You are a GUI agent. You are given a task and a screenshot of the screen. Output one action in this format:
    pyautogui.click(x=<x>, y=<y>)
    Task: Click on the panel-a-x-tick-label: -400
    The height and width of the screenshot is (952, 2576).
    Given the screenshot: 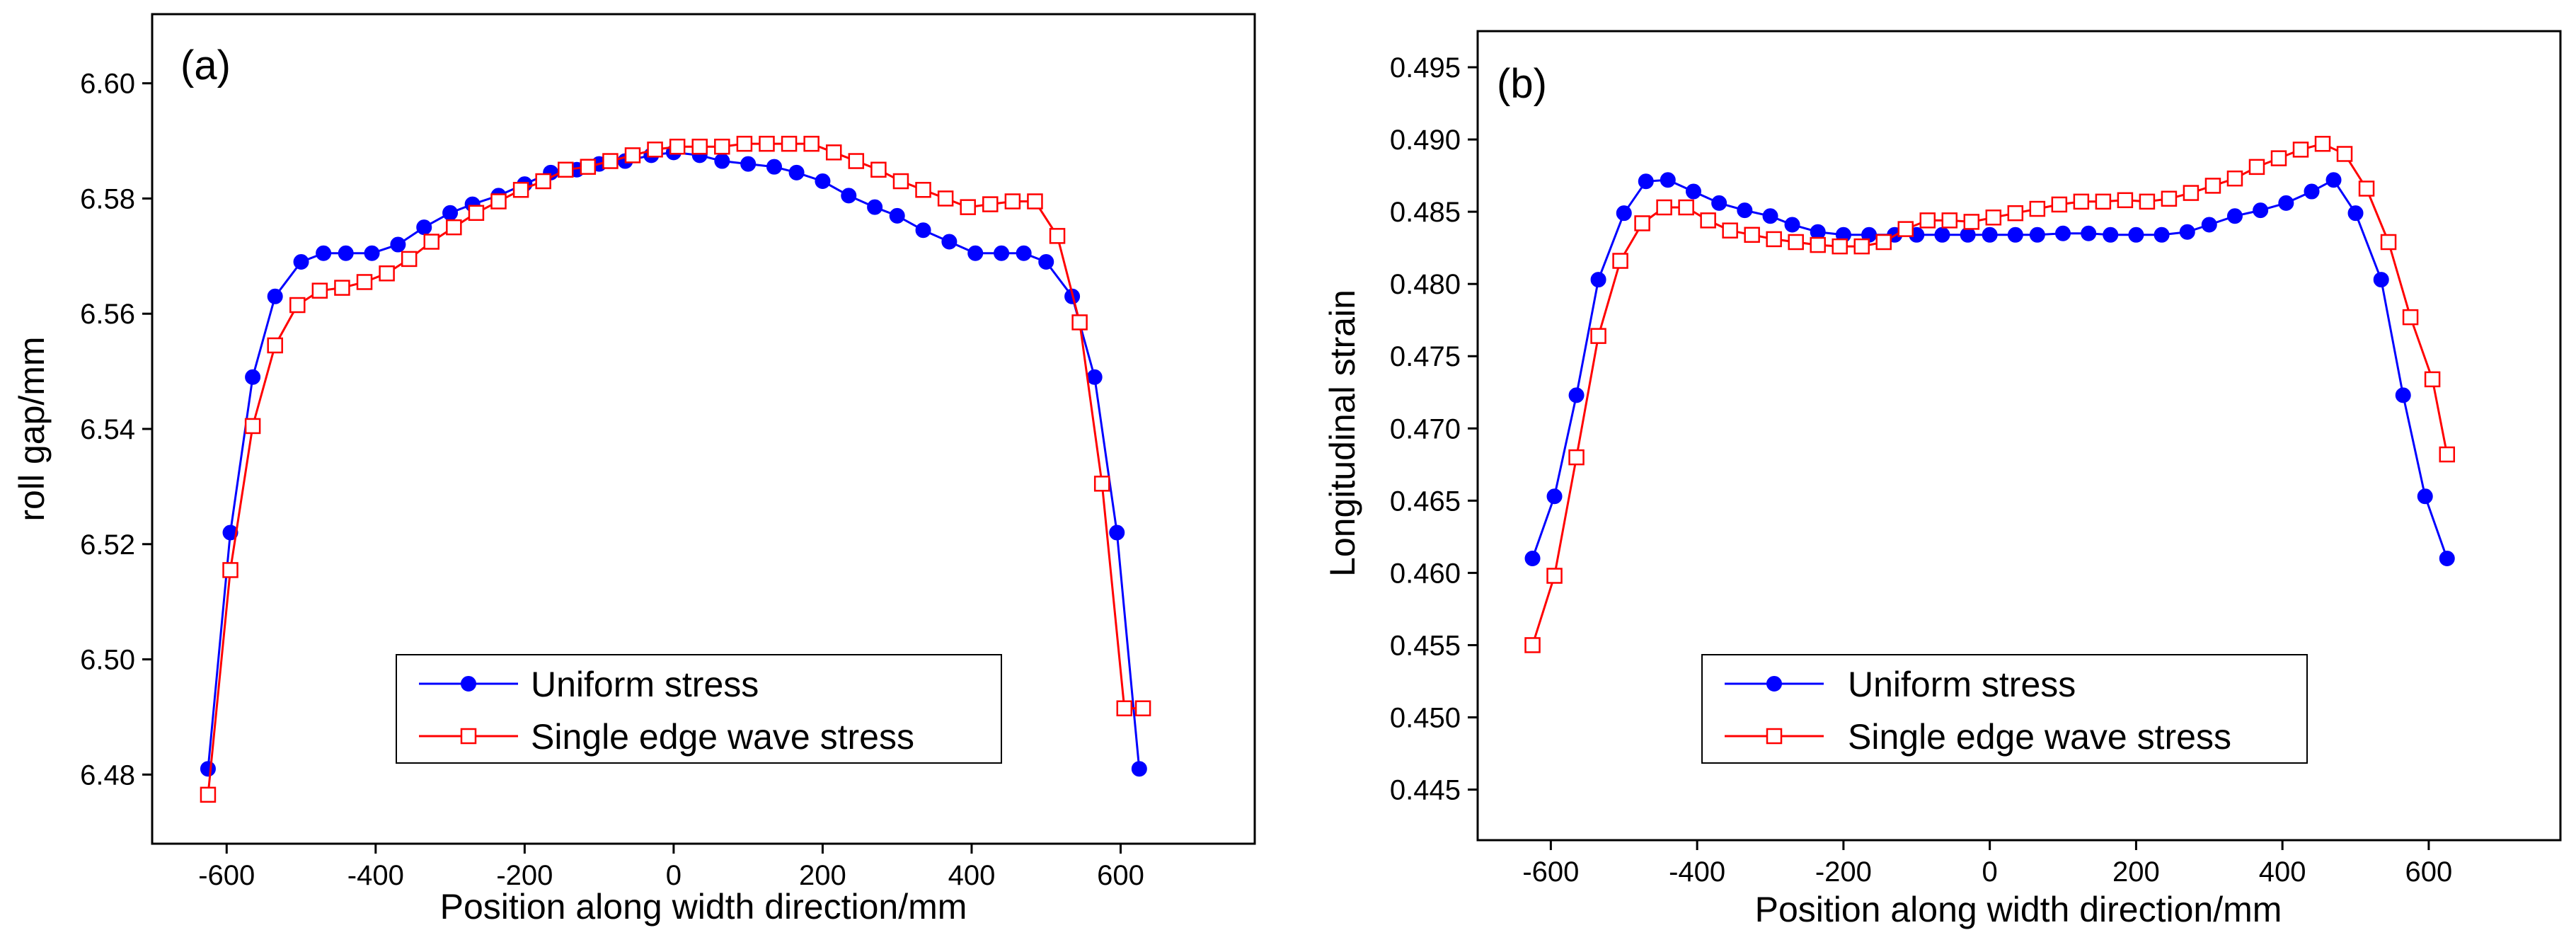 What is the action you would take?
    pyautogui.click(x=375, y=875)
    